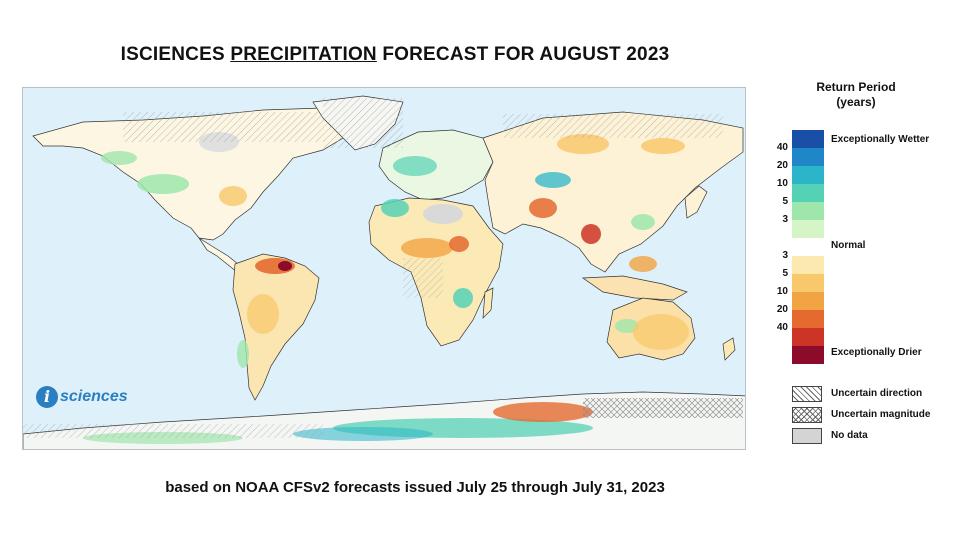  What do you see at coordinates (782, 147) in the screenshot?
I see `legend-tick-wet: 40` at bounding box center [782, 147].